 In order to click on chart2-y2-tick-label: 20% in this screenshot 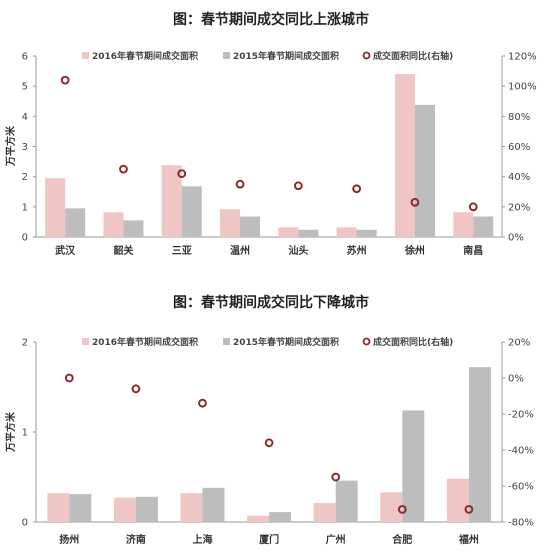, I will do `click(519, 343)`.